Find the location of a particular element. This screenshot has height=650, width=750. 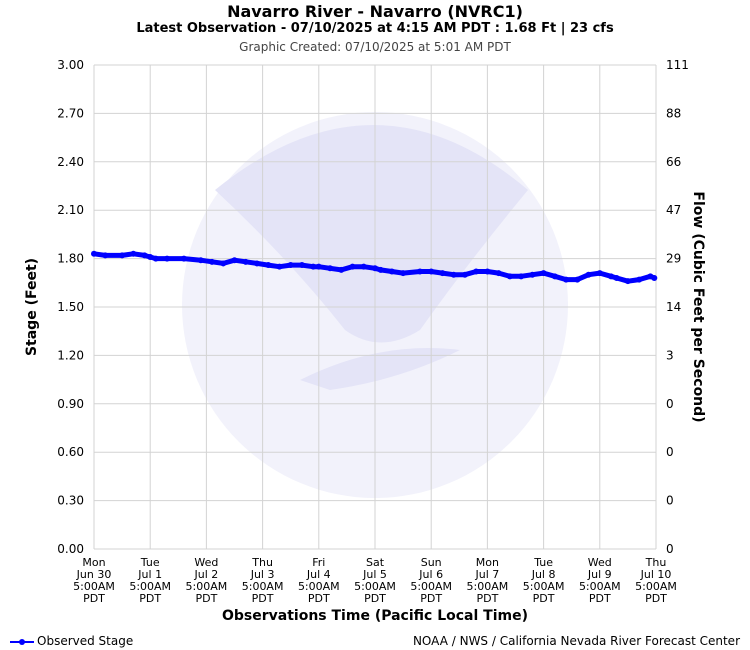

watermark-emblem-lower is located at coordinates (380, 369).